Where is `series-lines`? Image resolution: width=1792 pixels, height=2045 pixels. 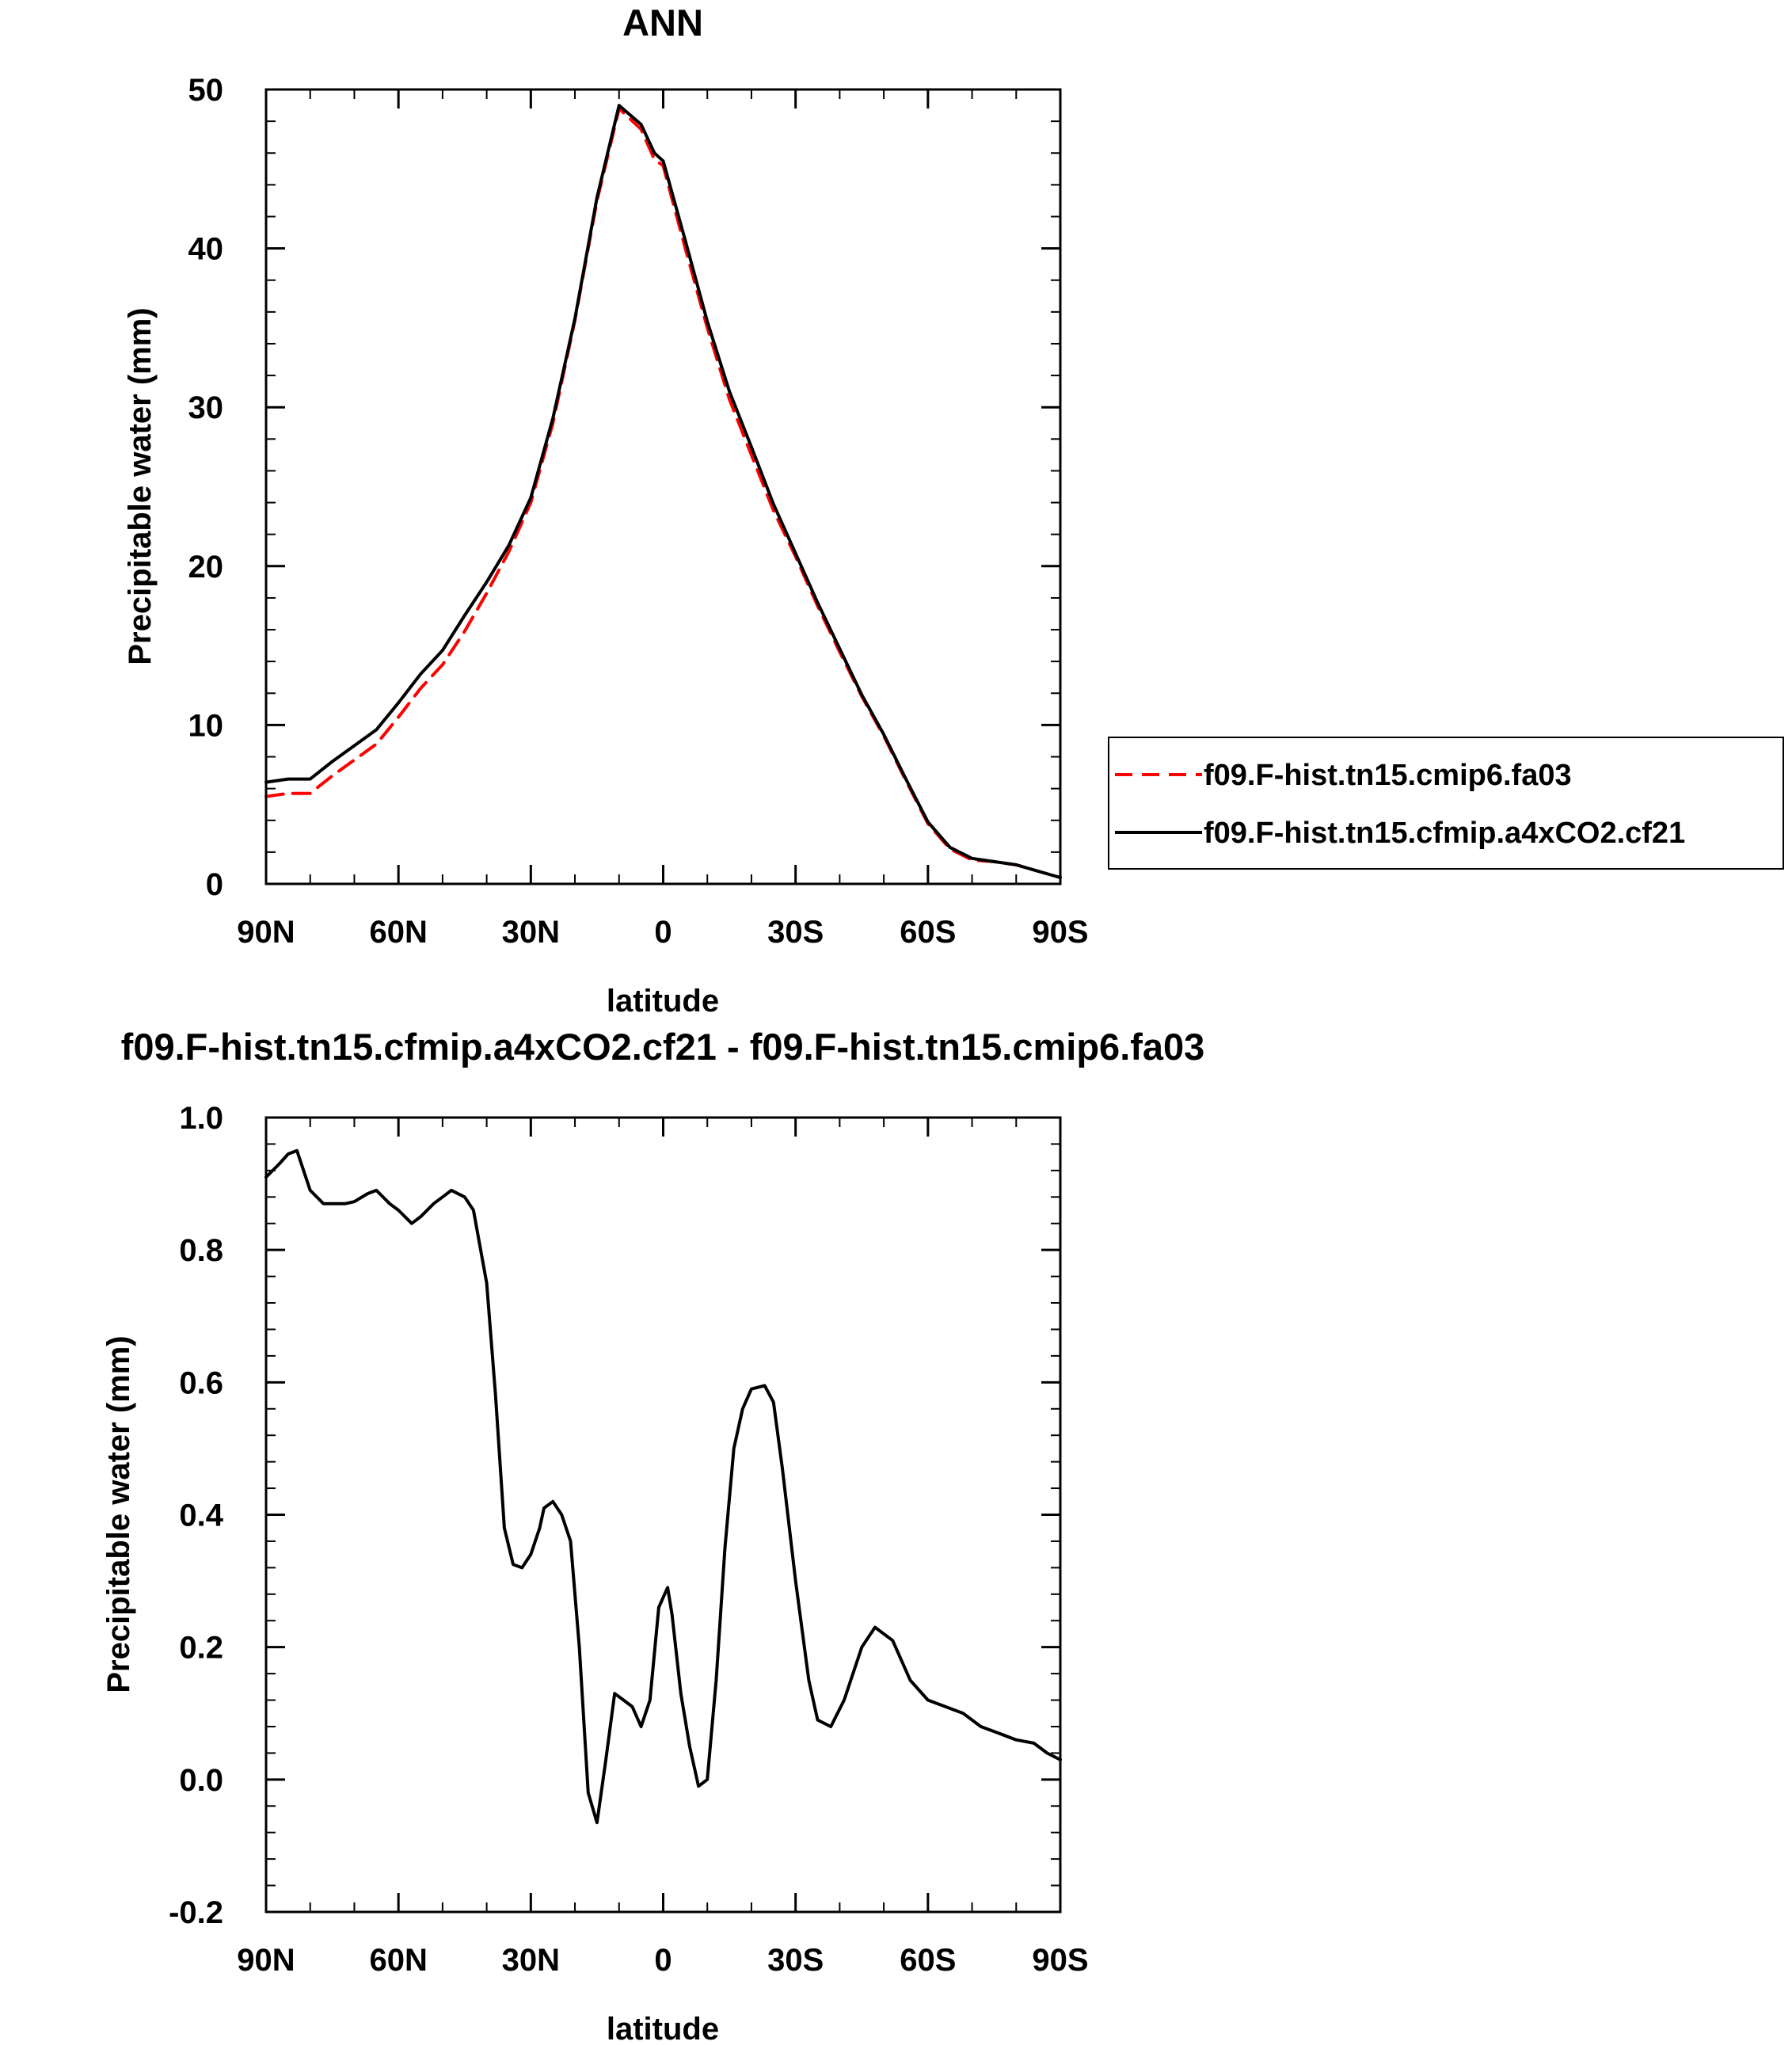
series-lines is located at coordinates (663, 1486).